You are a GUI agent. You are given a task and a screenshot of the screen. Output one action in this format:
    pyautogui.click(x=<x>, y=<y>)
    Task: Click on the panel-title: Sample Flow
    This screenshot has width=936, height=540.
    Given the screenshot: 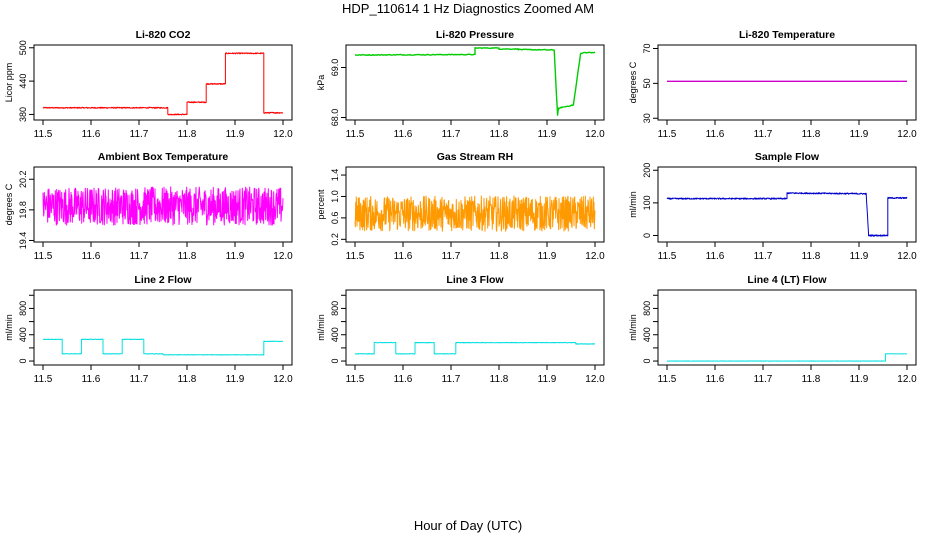 What is the action you would take?
    pyautogui.click(x=787, y=157)
    